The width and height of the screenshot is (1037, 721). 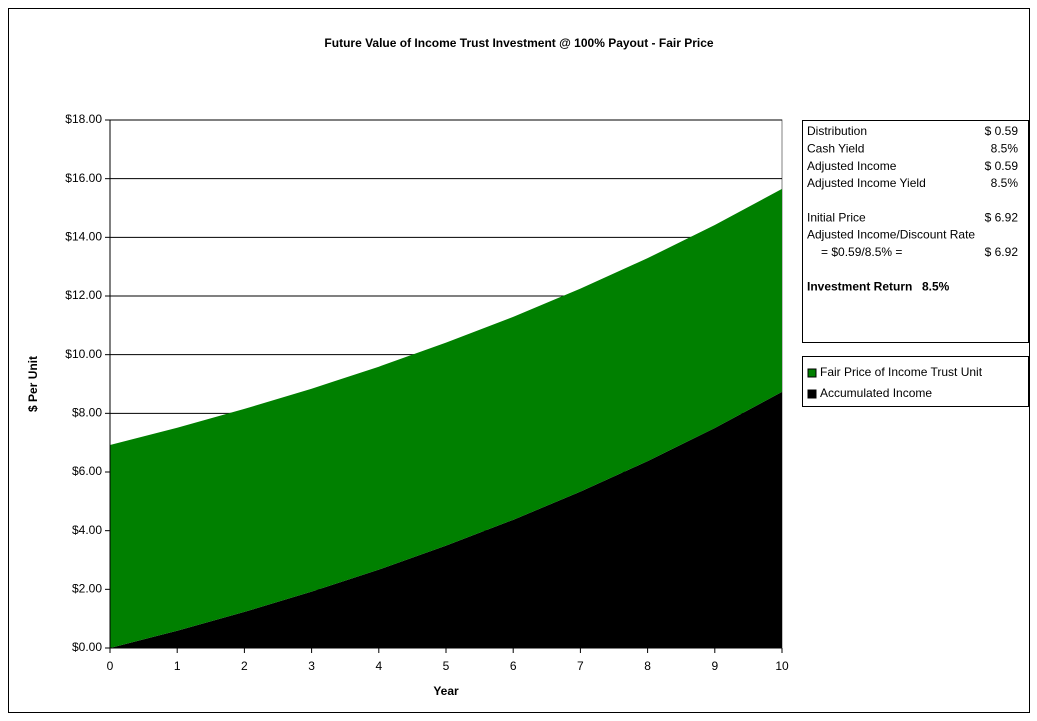 I want to click on x-tick-label: 10, so click(x=782, y=666).